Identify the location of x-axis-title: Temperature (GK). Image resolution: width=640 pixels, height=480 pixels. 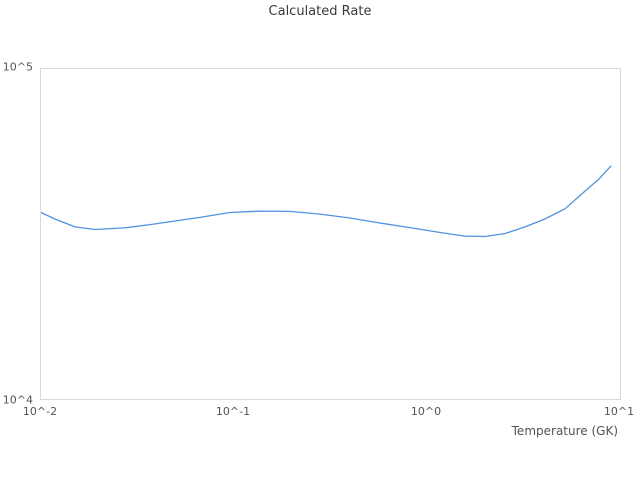
(564, 431).